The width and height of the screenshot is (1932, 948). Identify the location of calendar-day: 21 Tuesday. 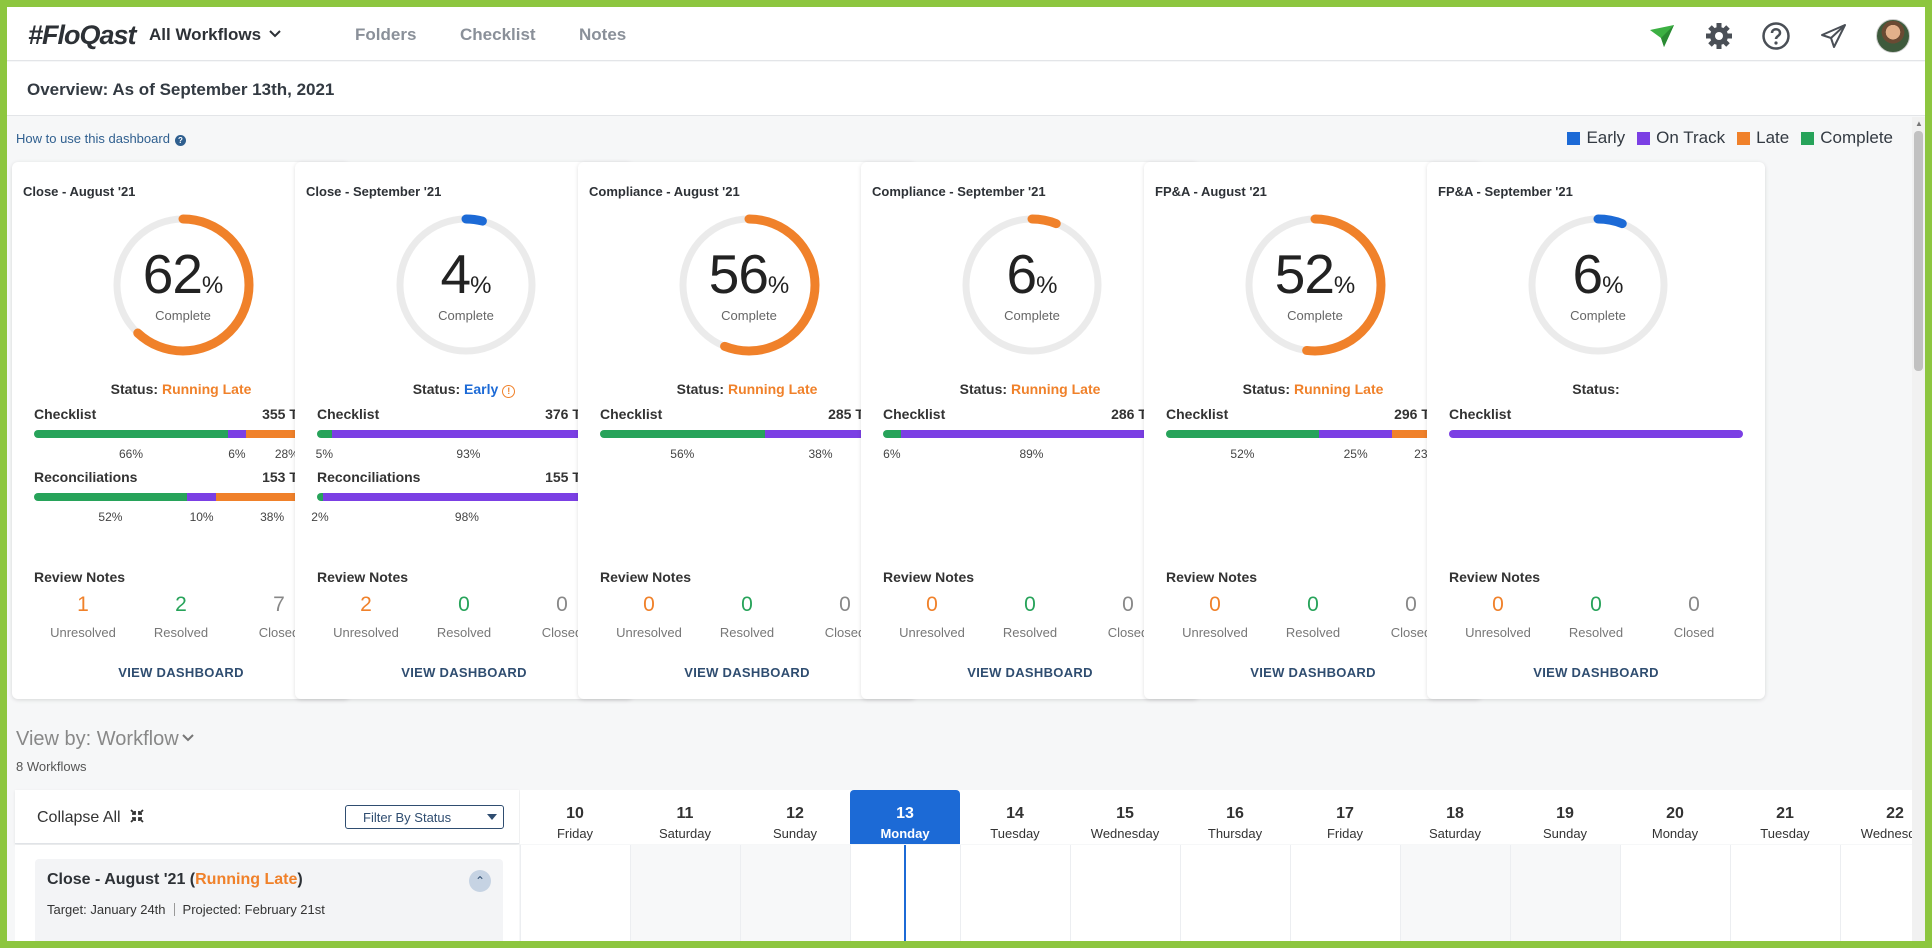
(1785, 817).